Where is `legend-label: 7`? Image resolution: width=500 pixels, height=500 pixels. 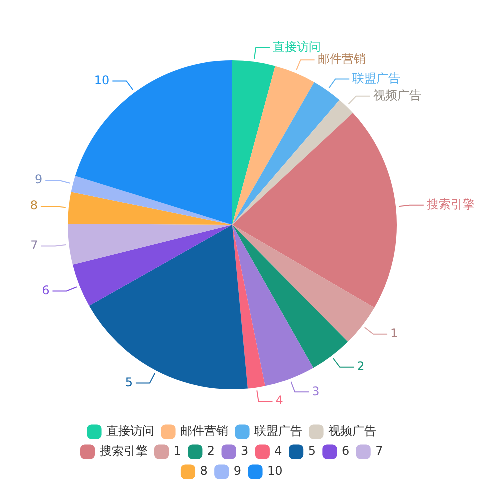
legend-label: 7 is located at coordinates (380, 451).